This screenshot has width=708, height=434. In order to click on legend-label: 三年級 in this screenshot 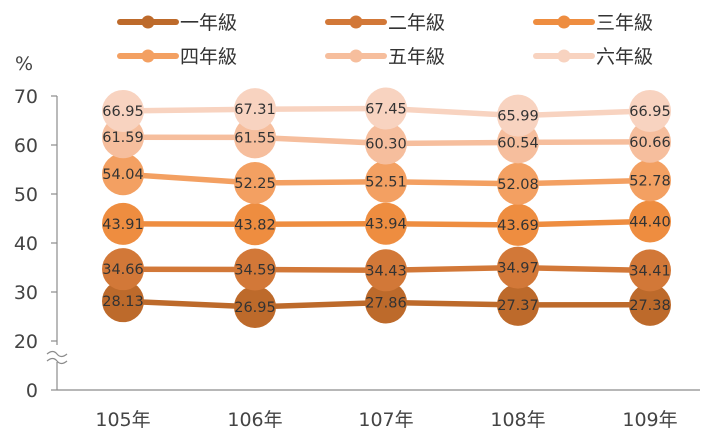, I will do `click(624, 23)`.